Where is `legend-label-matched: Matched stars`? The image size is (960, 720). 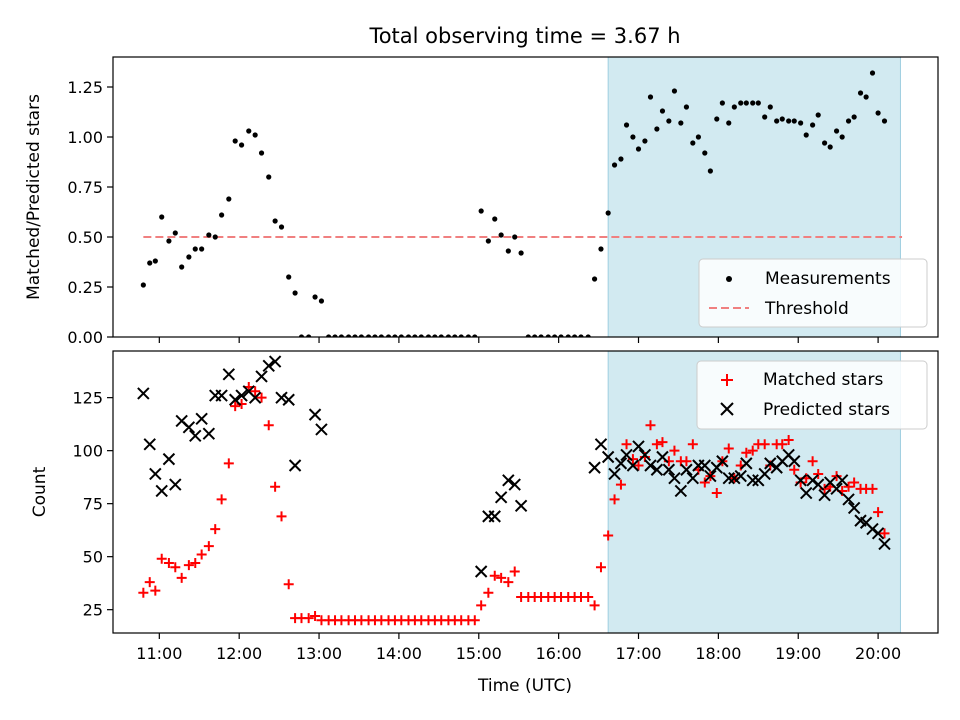
legend-label-matched: Matched stars is located at coordinates (823, 380).